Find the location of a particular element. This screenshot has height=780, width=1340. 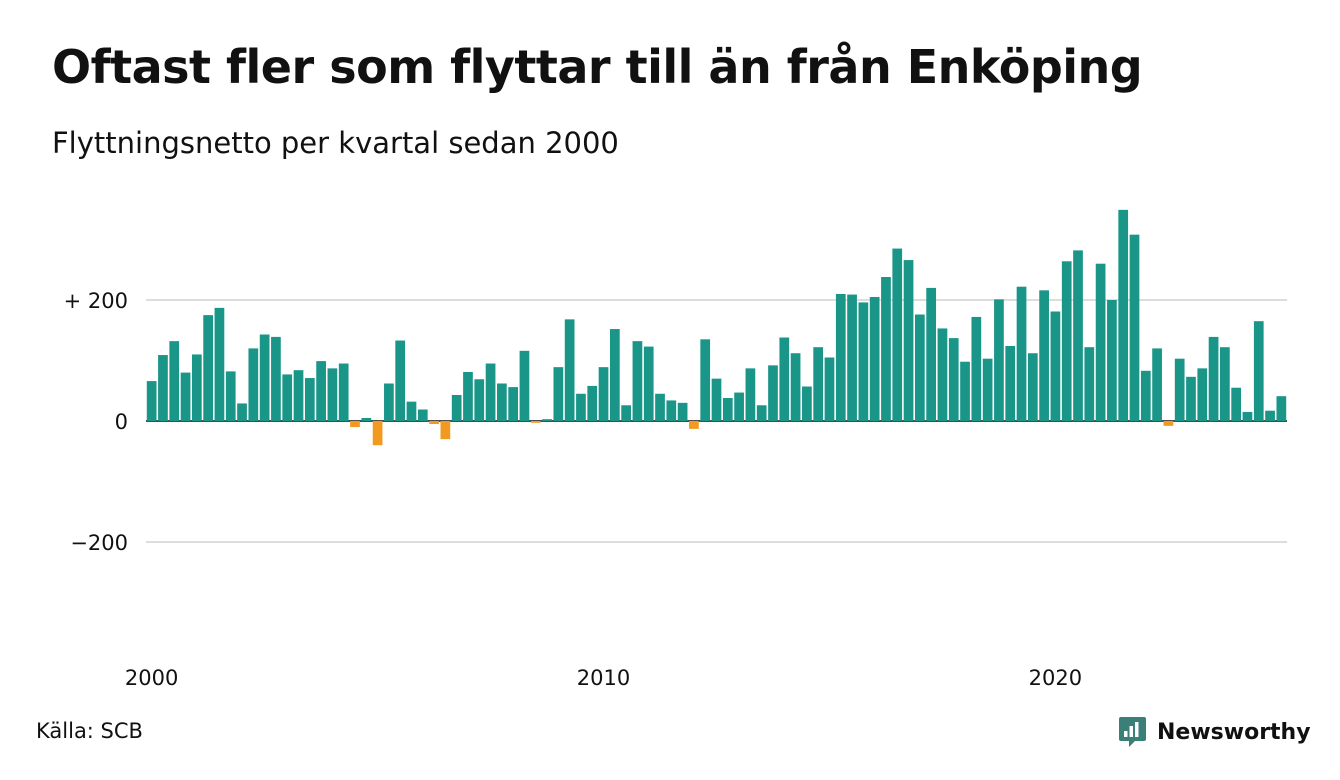

chart-subtitle: Flyttningsnetto per kvartal sedan 2000 is located at coordinates (335, 143).